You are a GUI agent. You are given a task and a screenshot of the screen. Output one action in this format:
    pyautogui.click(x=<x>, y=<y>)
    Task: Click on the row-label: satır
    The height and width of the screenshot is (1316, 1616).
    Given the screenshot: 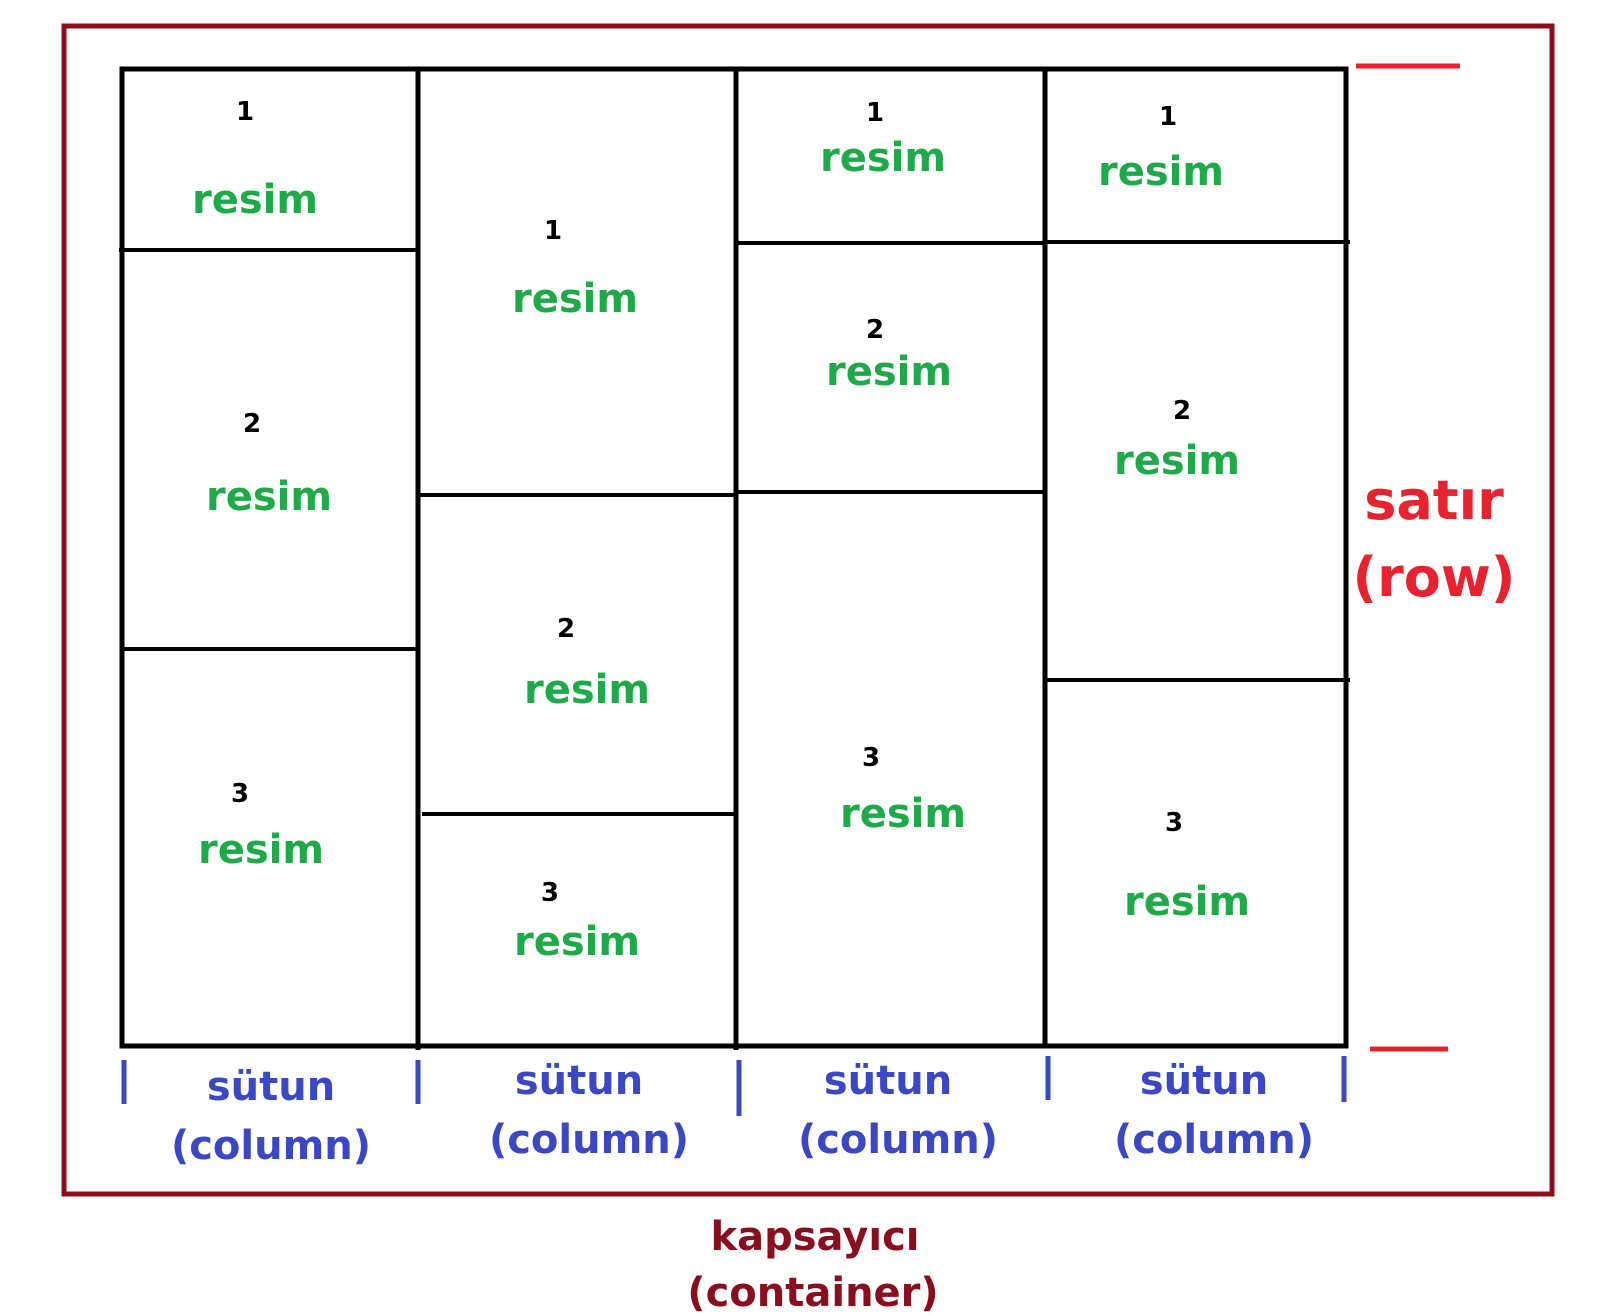 What is the action you would take?
    pyautogui.click(x=1434, y=500)
    